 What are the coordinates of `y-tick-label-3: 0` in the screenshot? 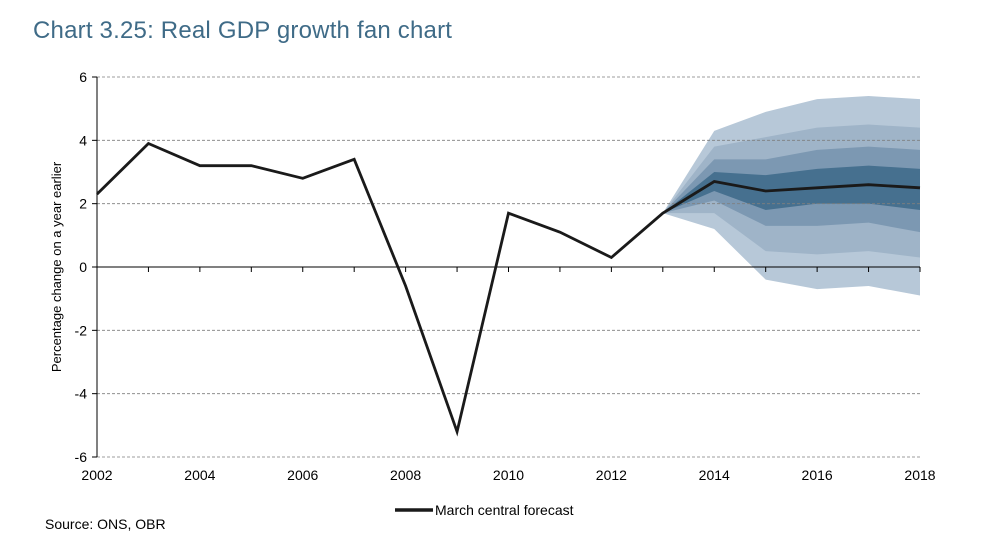 It's located at (83, 267).